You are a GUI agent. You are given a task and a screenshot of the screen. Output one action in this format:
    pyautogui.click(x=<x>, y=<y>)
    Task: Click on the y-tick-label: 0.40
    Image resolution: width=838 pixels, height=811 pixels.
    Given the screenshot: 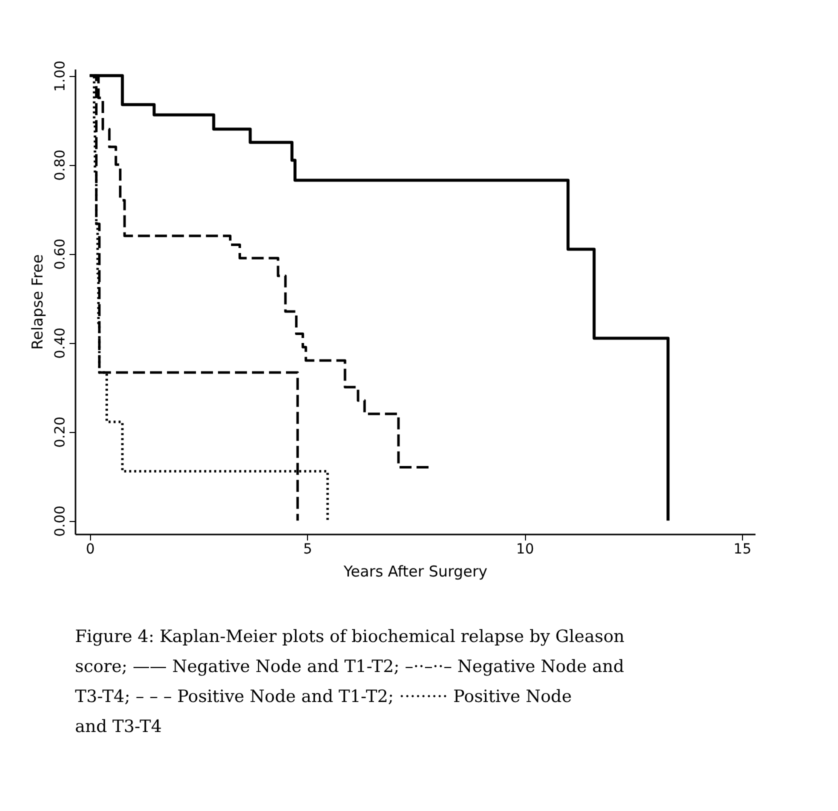 What is the action you would take?
    pyautogui.click(x=60, y=343)
    